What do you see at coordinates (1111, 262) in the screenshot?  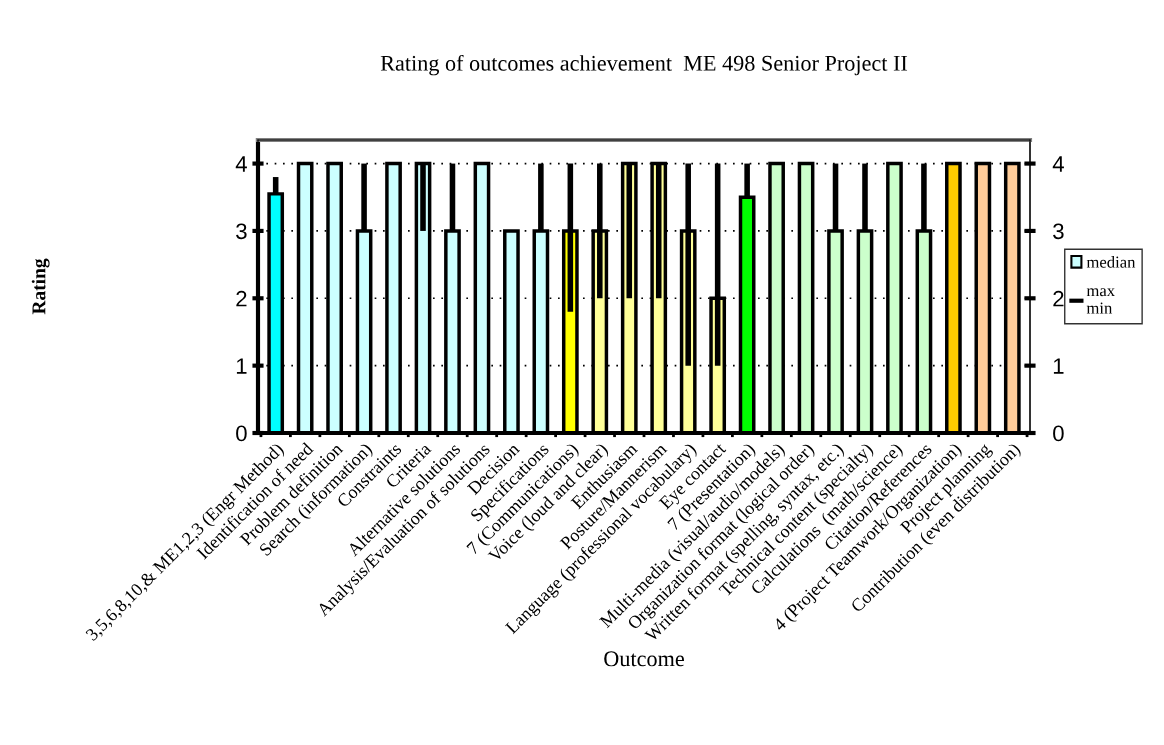 I see `legend-label: median` at bounding box center [1111, 262].